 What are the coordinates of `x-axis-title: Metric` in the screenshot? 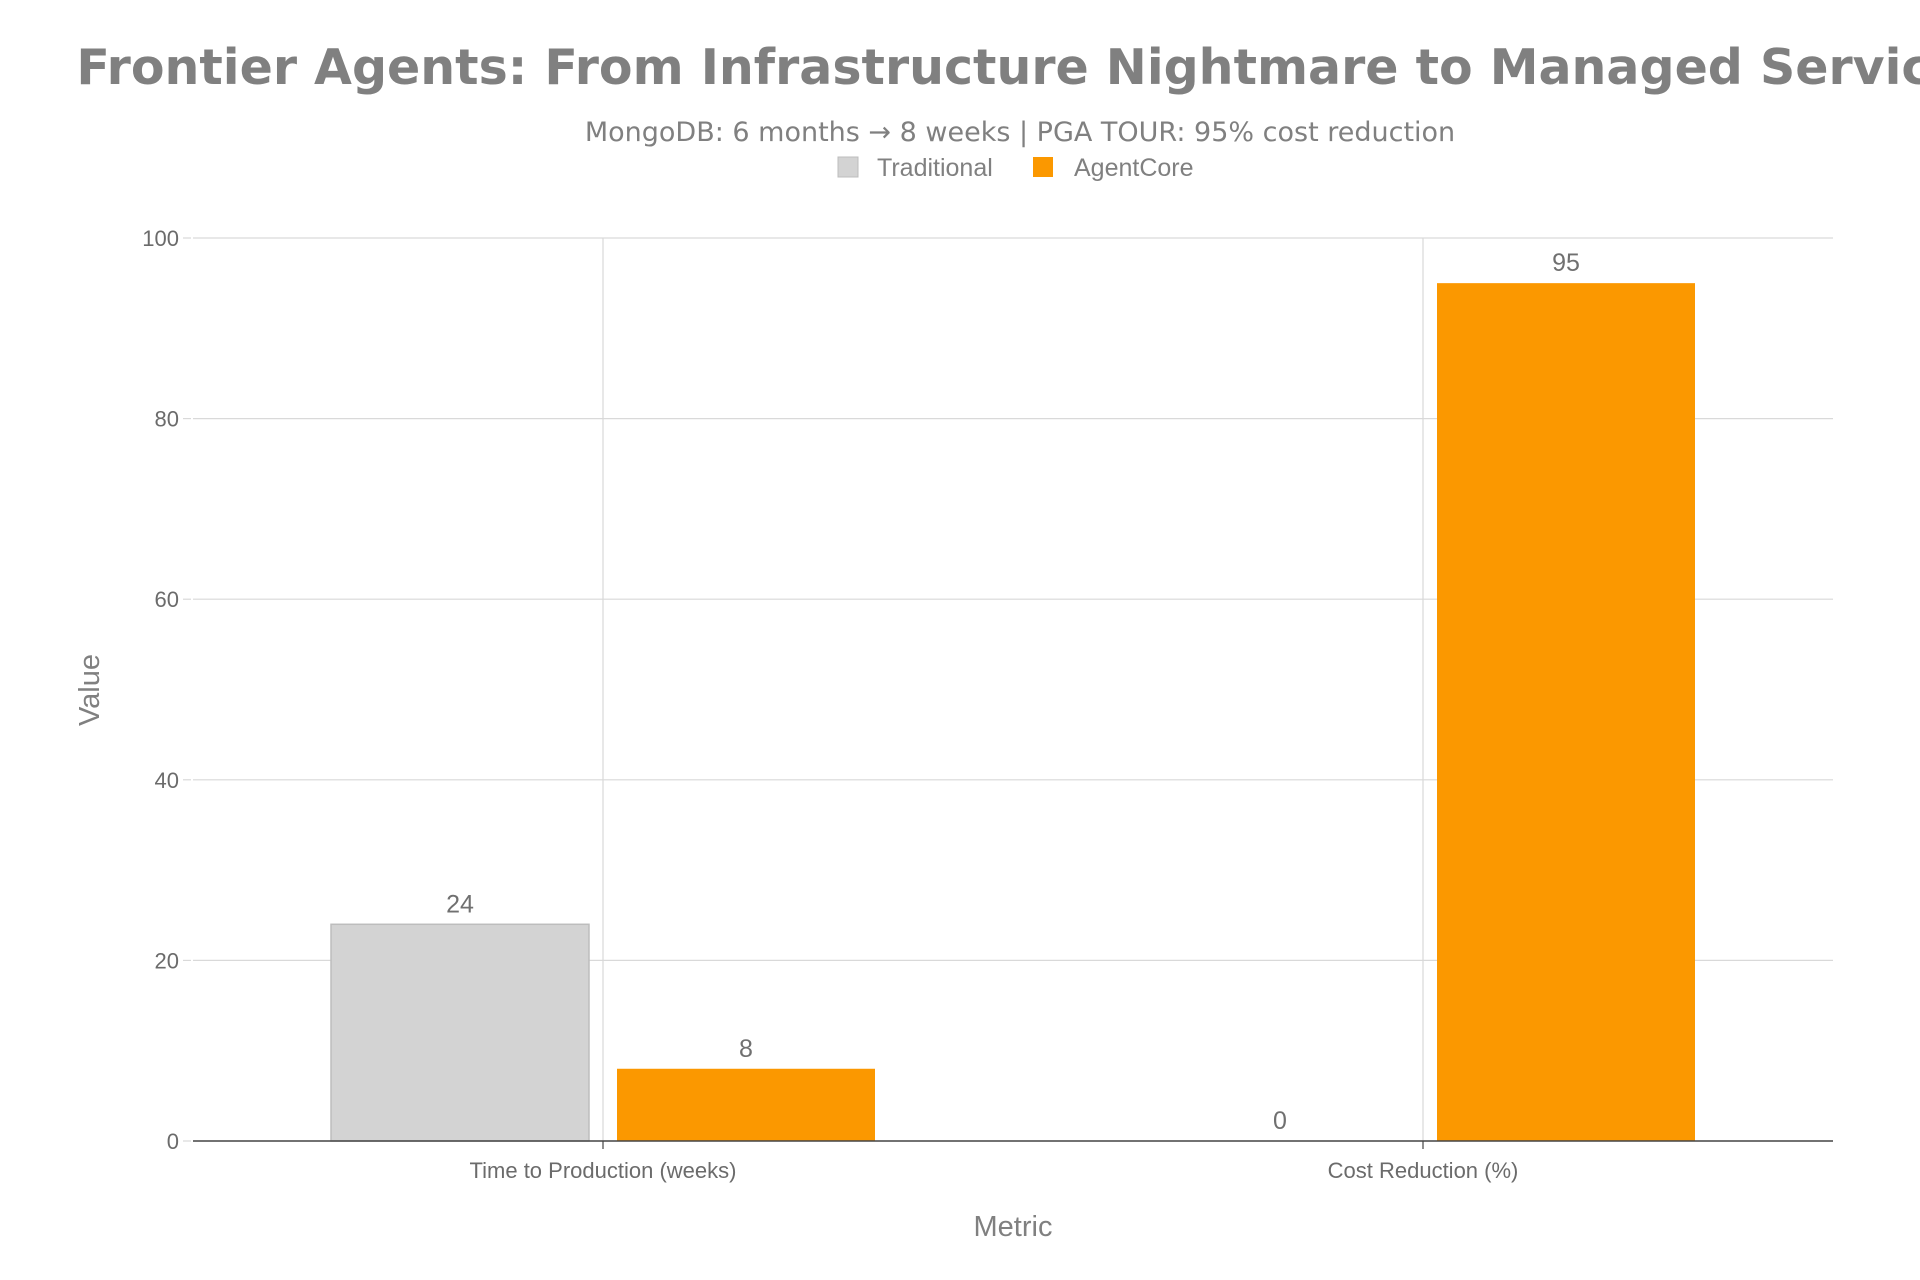 It's located at (1013, 1227).